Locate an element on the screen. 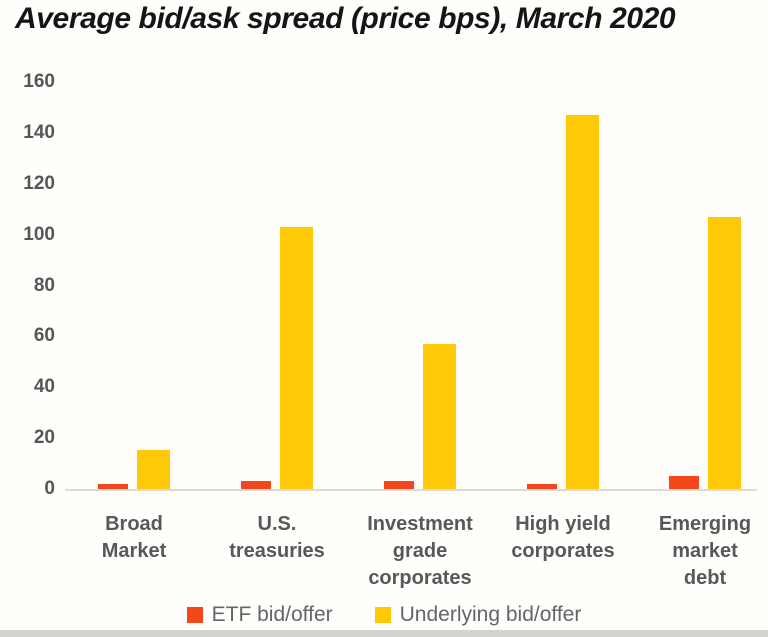  y-tick-label: 0 is located at coordinates (49, 488).